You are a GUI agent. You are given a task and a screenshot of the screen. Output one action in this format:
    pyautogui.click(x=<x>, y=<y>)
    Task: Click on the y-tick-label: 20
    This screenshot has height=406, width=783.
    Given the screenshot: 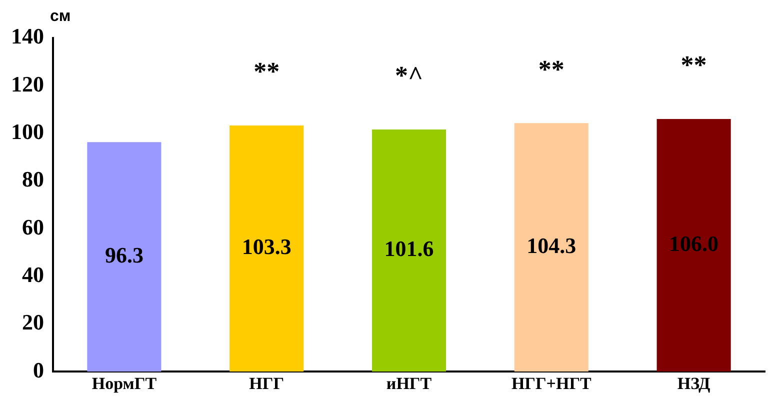 What is the action you would take?
    pyautogui.click(x=33, y=322)
    